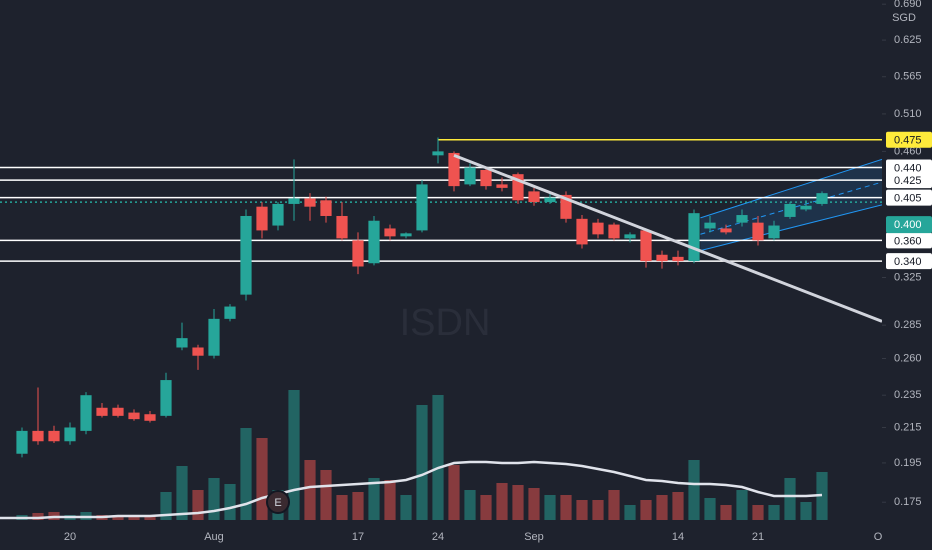  What do you see at coordinates (358, 537) in the screenshot?
I see `x-tick-label: 17` at bounding box center [358, 537].